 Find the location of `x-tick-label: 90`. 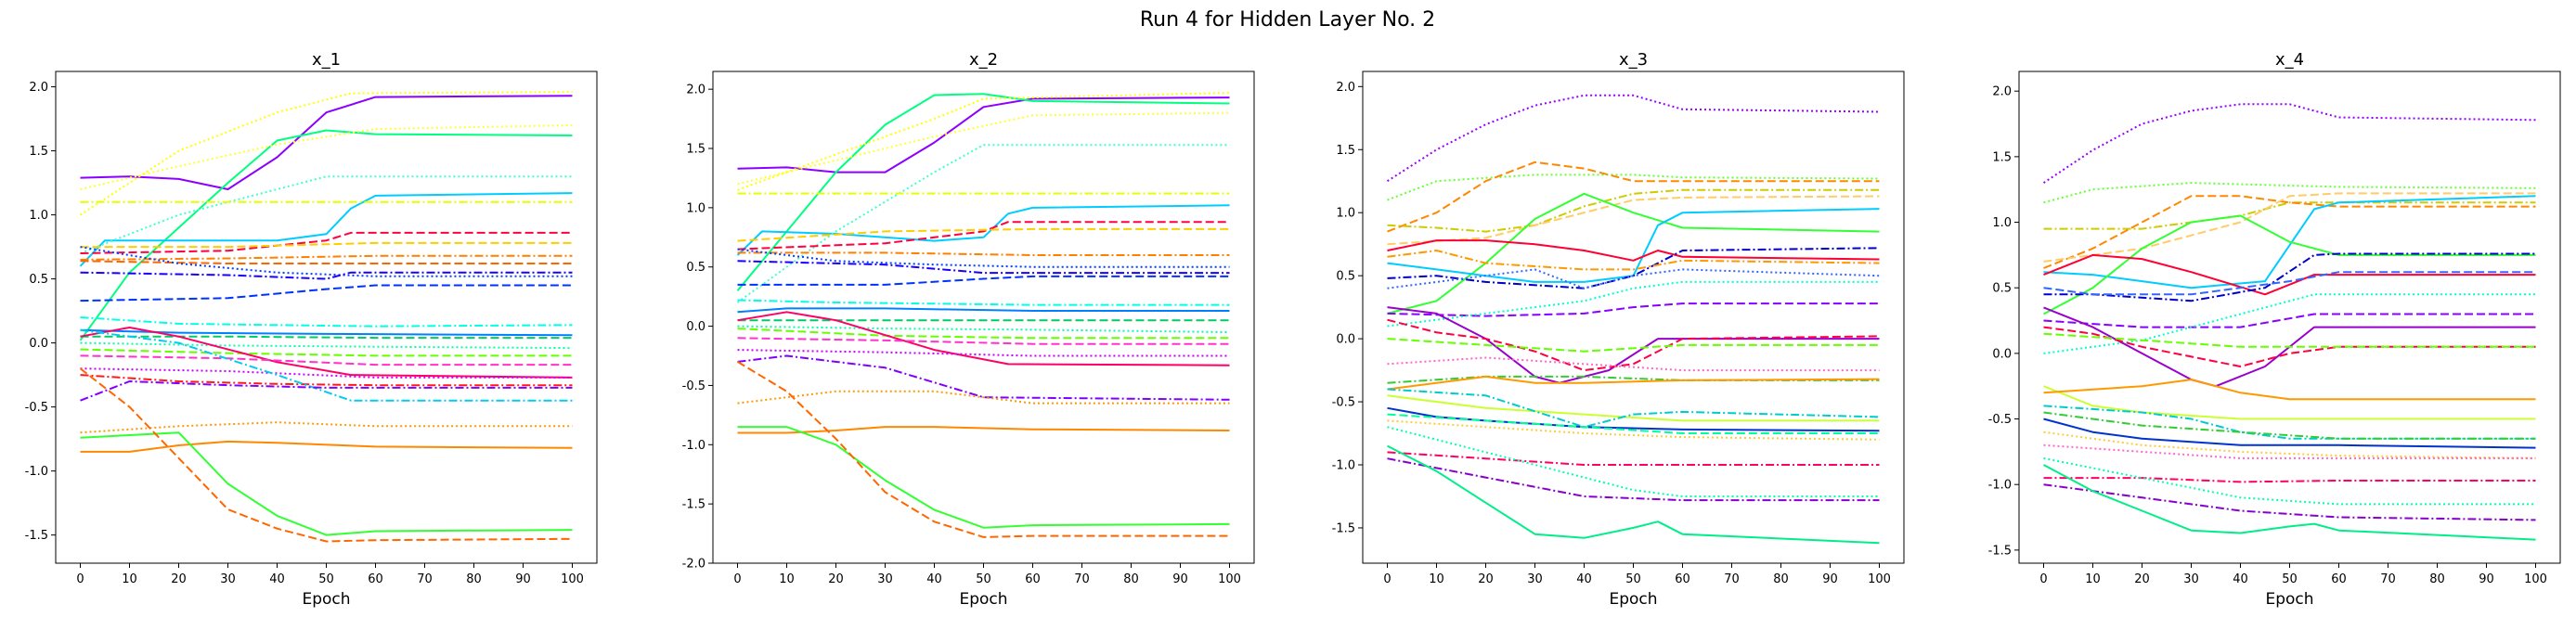

x-tick-label: 90 is located at coordinates (2486, 579).